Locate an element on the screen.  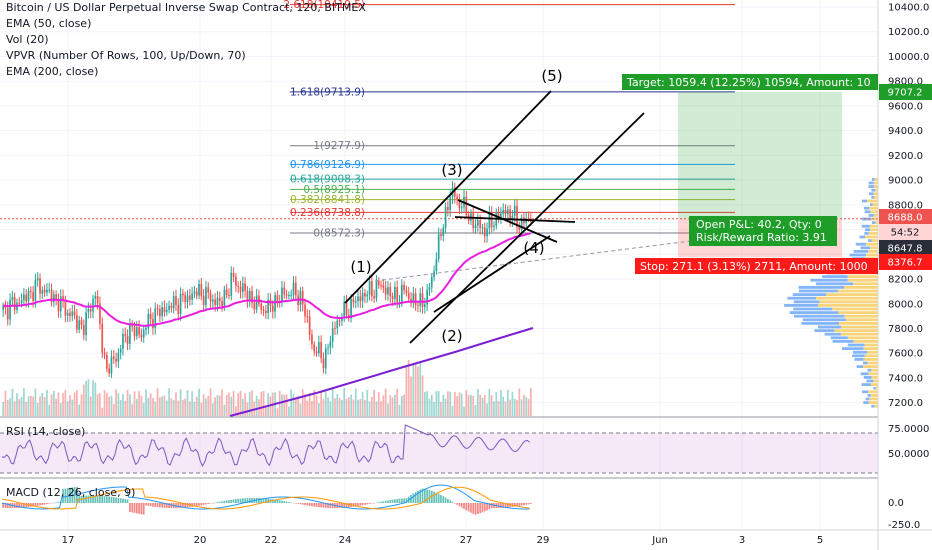
time-tick-label: 29 is located at coordinates (543, 540).